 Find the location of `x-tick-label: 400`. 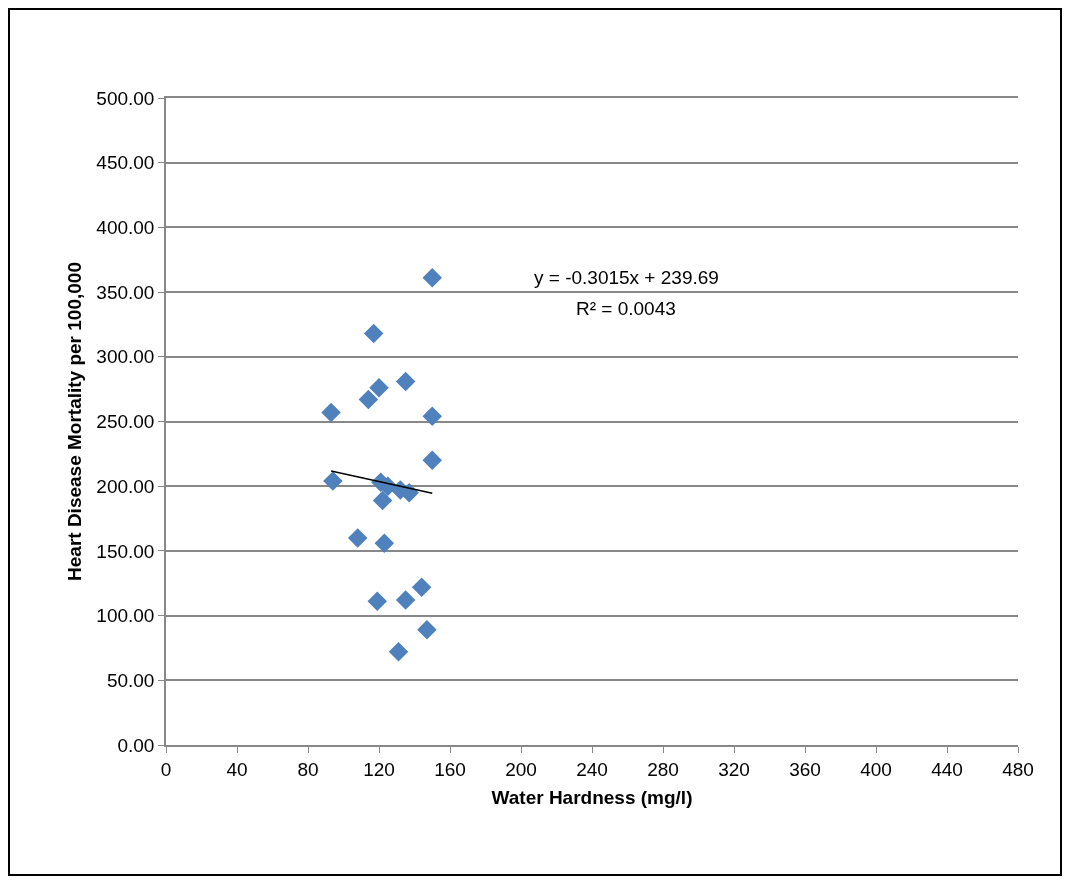

x-tick-label: 400 is located at coordinates (876, 769).